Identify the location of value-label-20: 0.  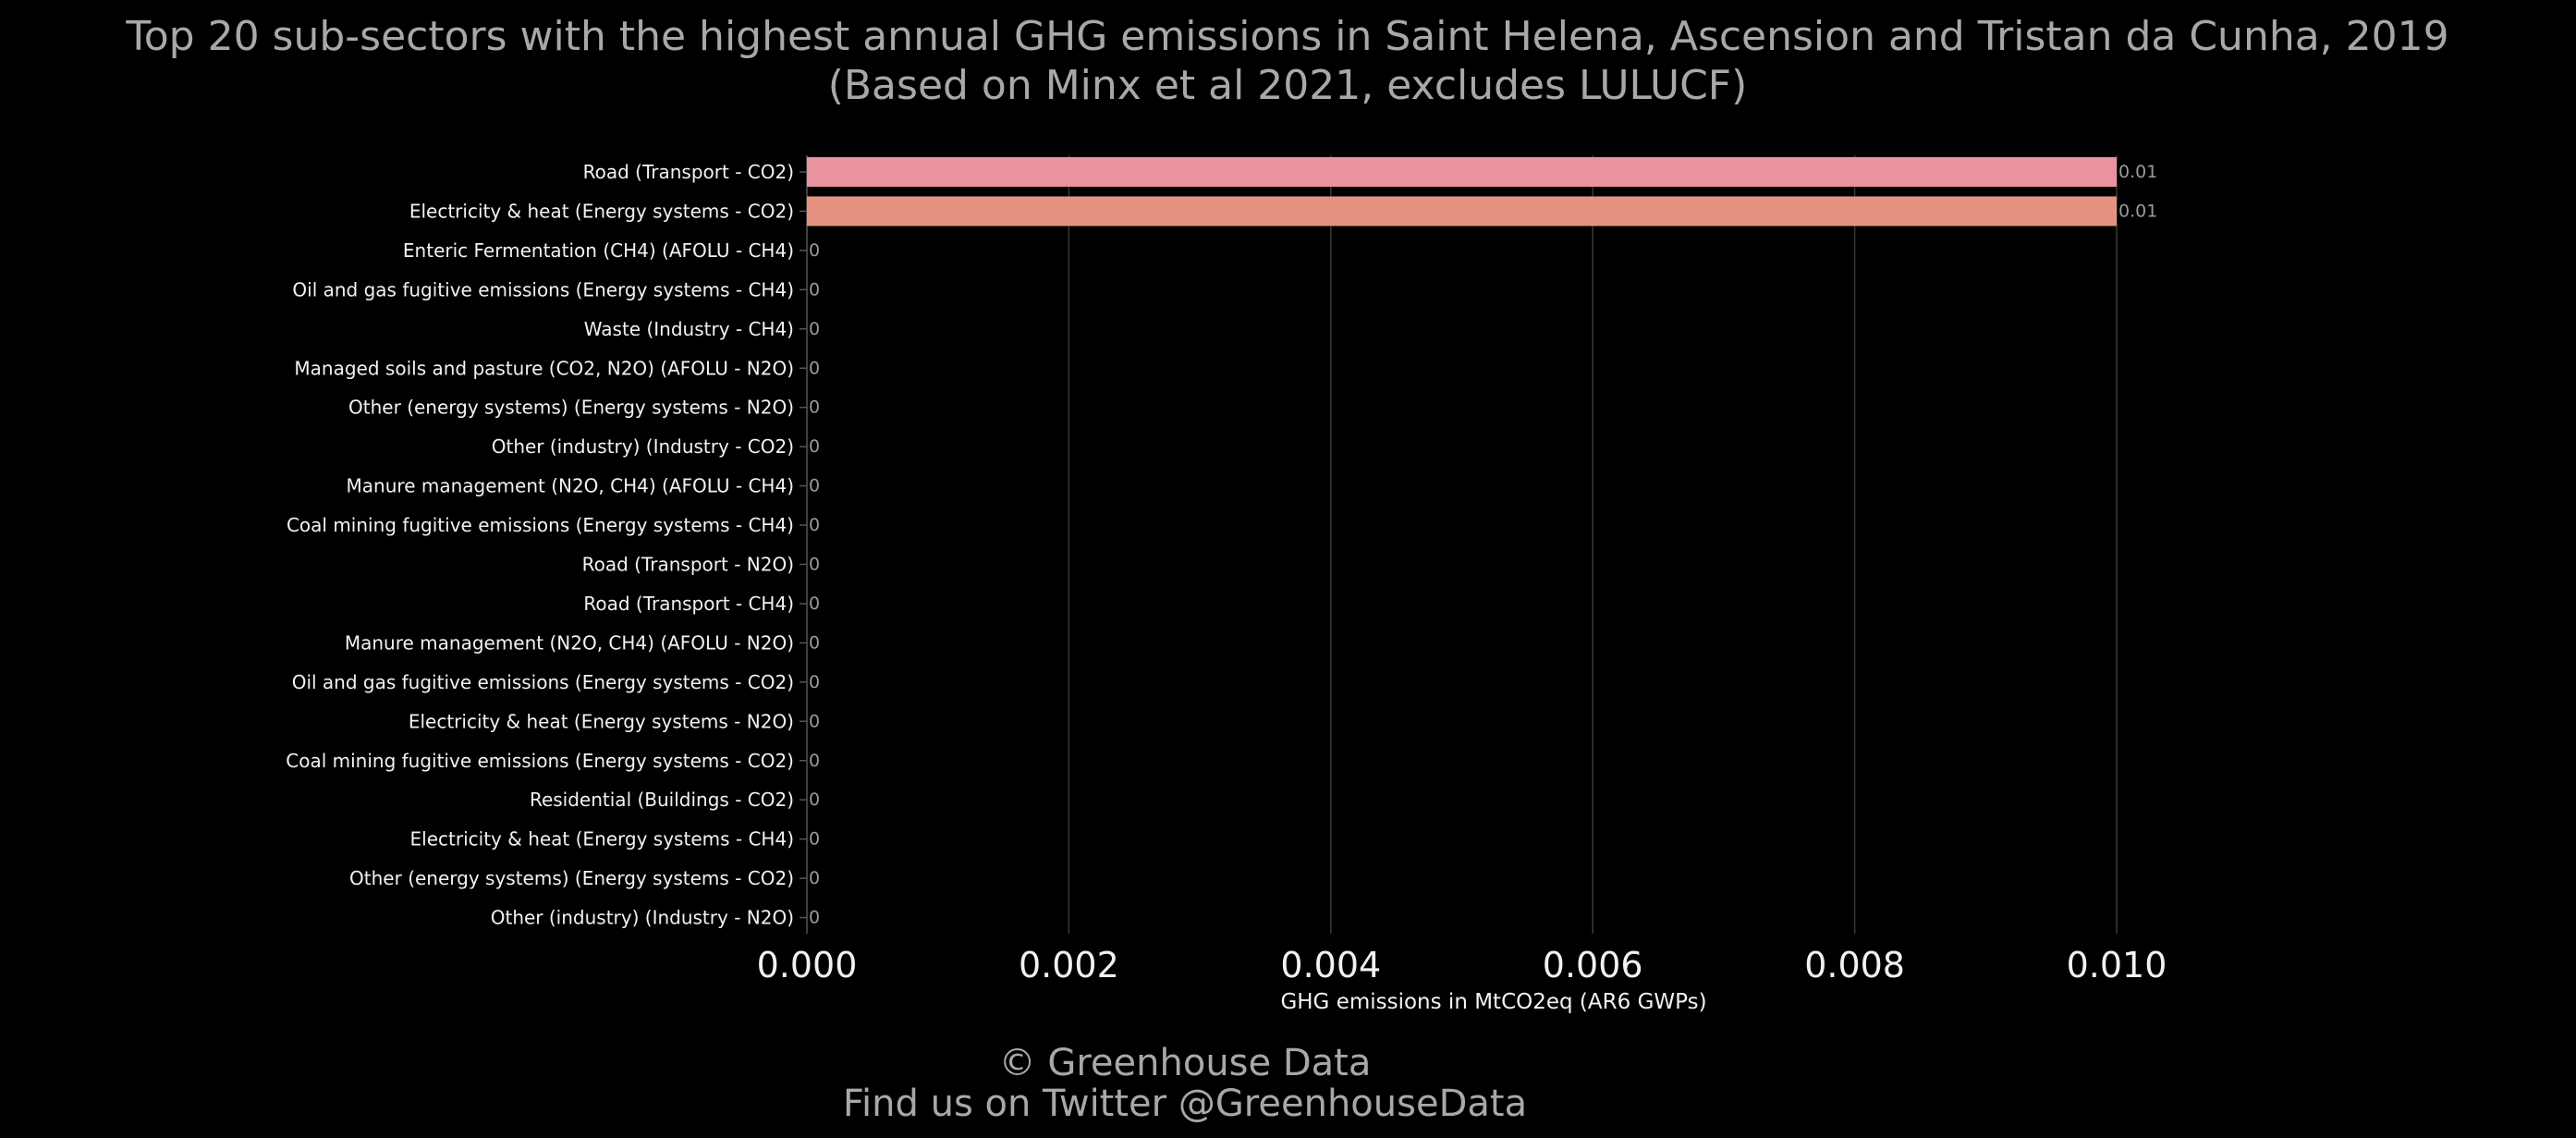
(814, 918).